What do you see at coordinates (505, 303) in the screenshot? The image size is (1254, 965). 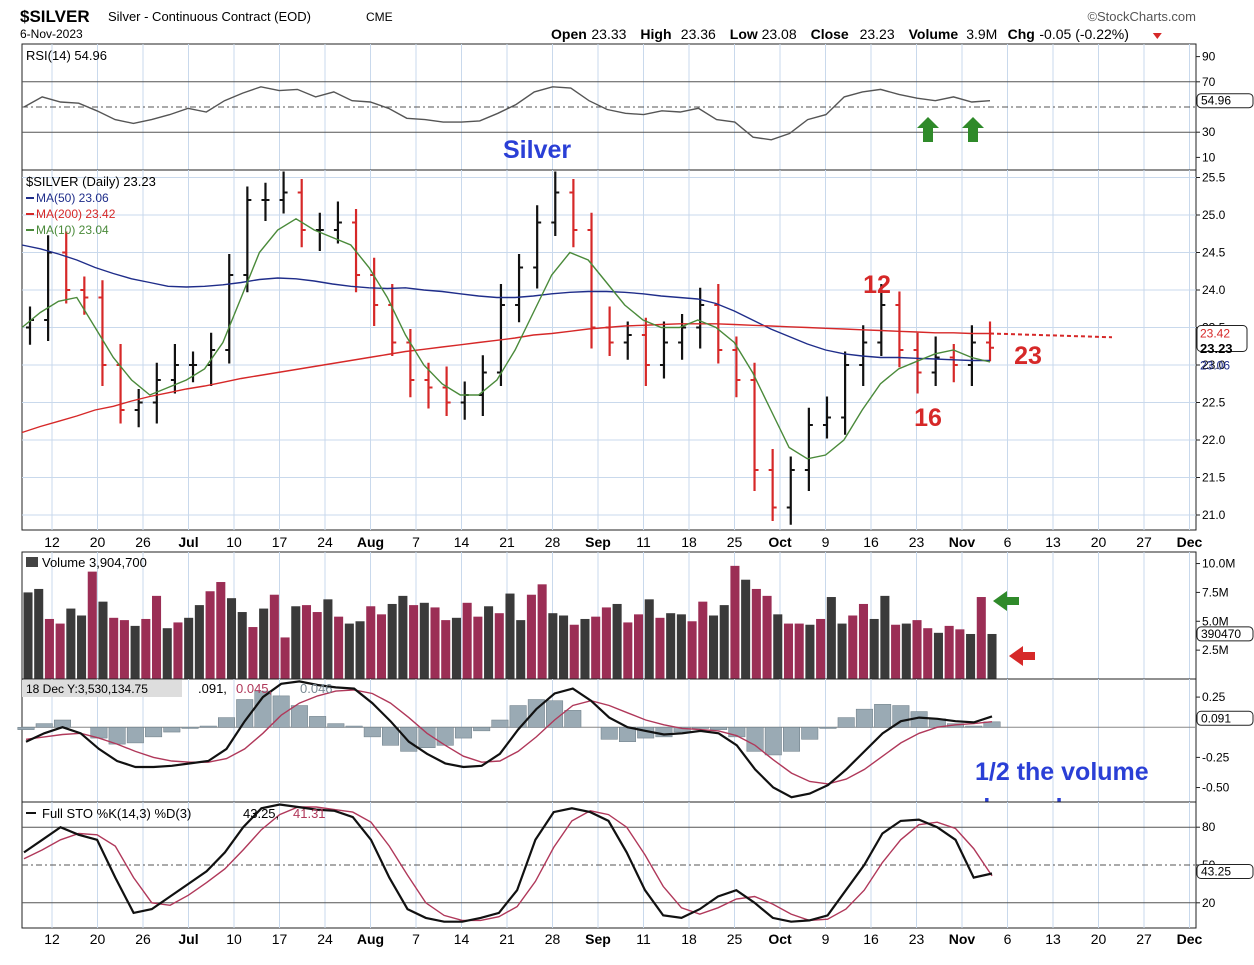 I see `ma50-line` at bounding box center [505, 303].